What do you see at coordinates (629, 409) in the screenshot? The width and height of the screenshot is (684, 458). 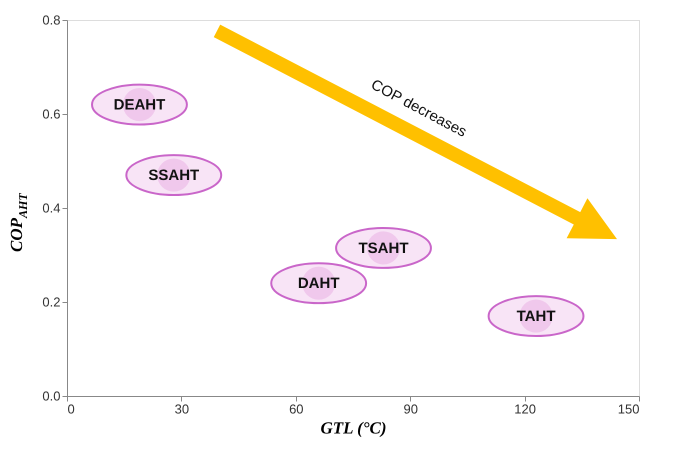 I see `x-tick-label: 150` at bounding box center [629, 409].